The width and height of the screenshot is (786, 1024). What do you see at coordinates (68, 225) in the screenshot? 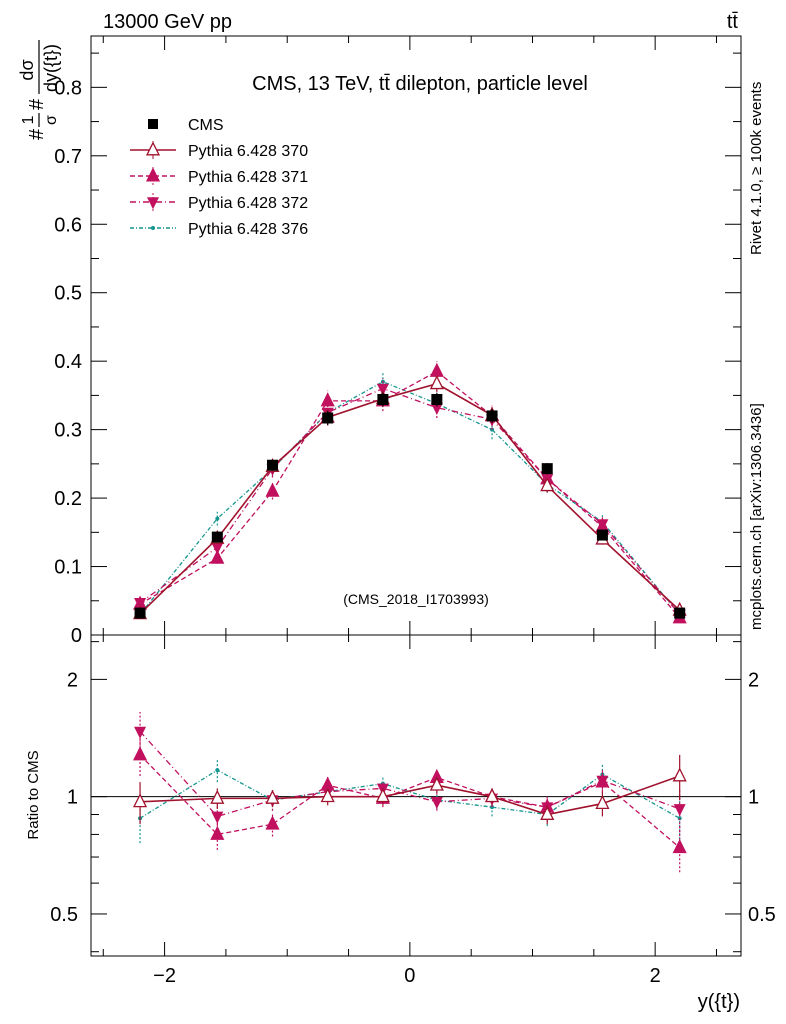
I see `y-tick-label: 0.6` at bounding box center [68, 225].